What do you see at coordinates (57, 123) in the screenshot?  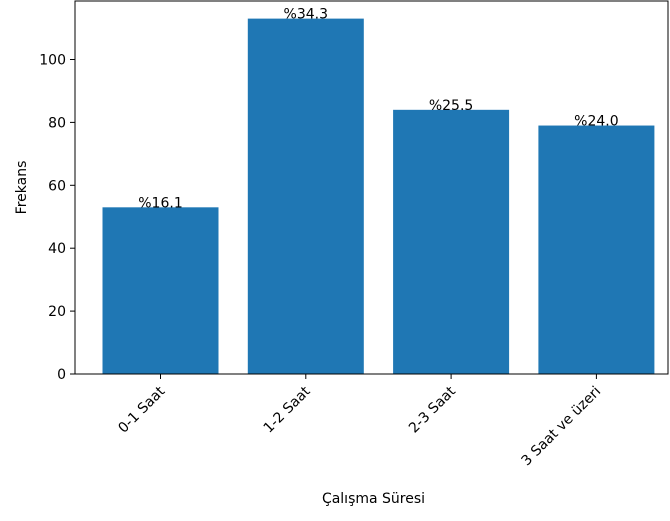 I see `y-tick-label-4: 80` at bounding box center [57, 123].